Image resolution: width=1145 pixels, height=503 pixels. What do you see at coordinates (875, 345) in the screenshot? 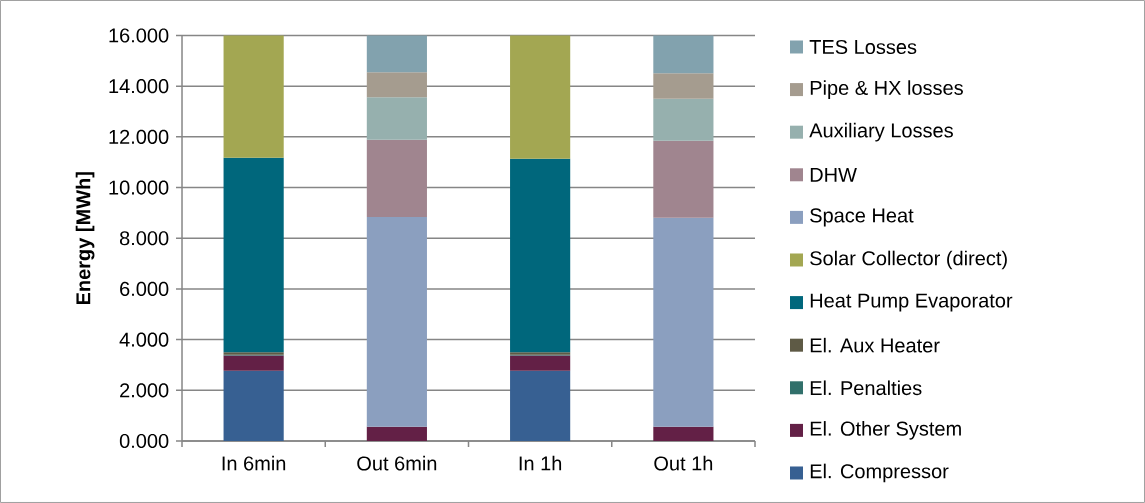
I see `legend-label: El. Aux Heater` at bounding box center [875, 345].